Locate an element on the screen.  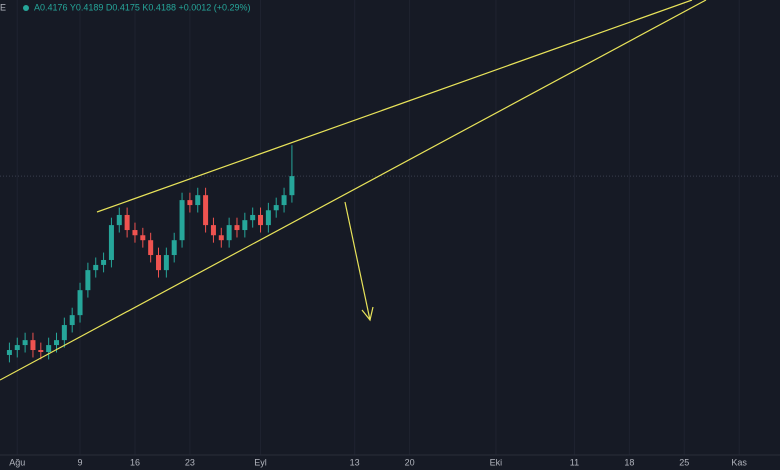
x-tick-label: 20 is located at coordinates (410, 462).